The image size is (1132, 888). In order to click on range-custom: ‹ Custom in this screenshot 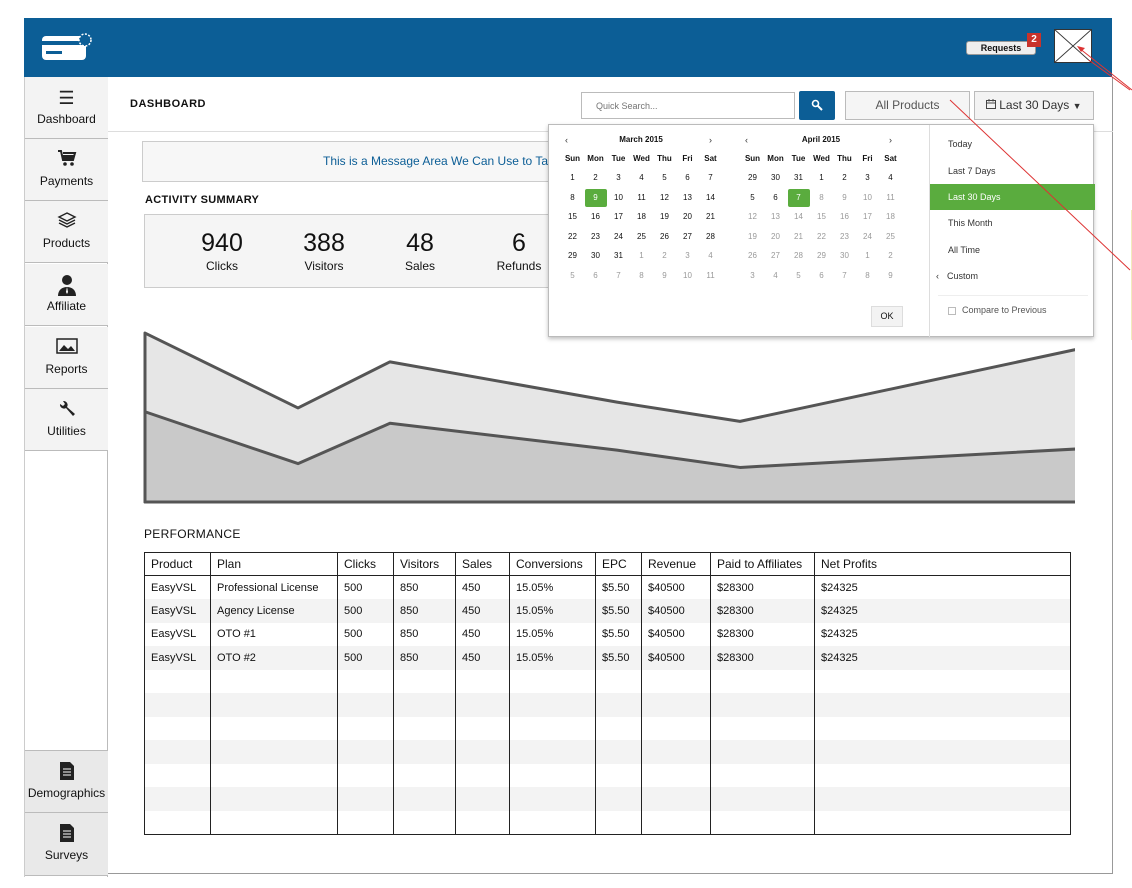, I will do `click(1012, 276)`.